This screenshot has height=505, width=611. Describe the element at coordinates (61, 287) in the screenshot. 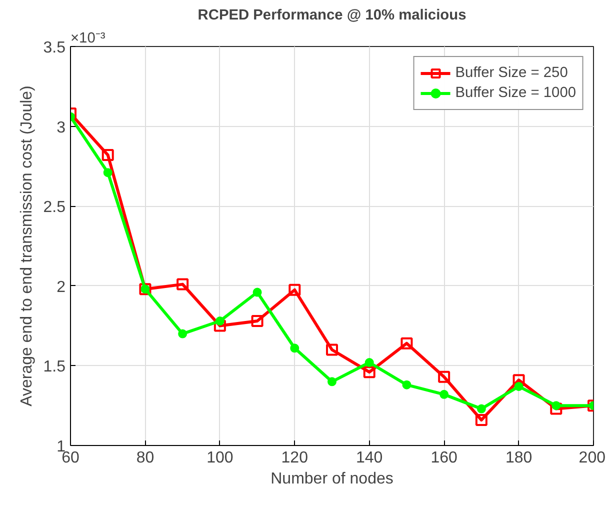

I see `y-tick-label: 2` at that location.